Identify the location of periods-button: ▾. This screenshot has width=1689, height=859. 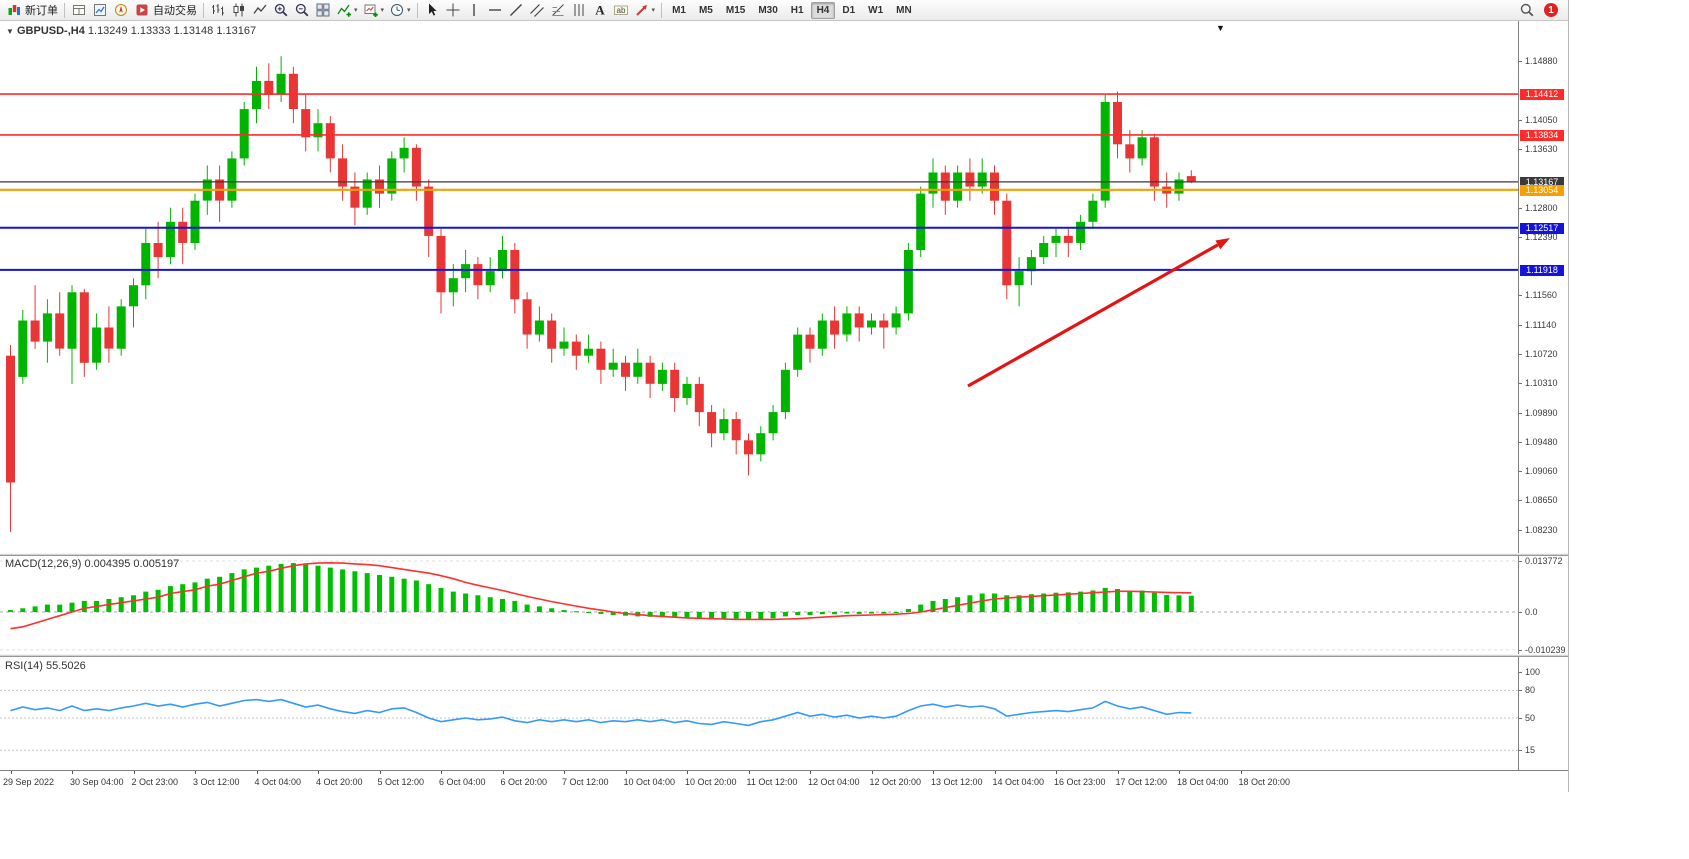
(400, 10).